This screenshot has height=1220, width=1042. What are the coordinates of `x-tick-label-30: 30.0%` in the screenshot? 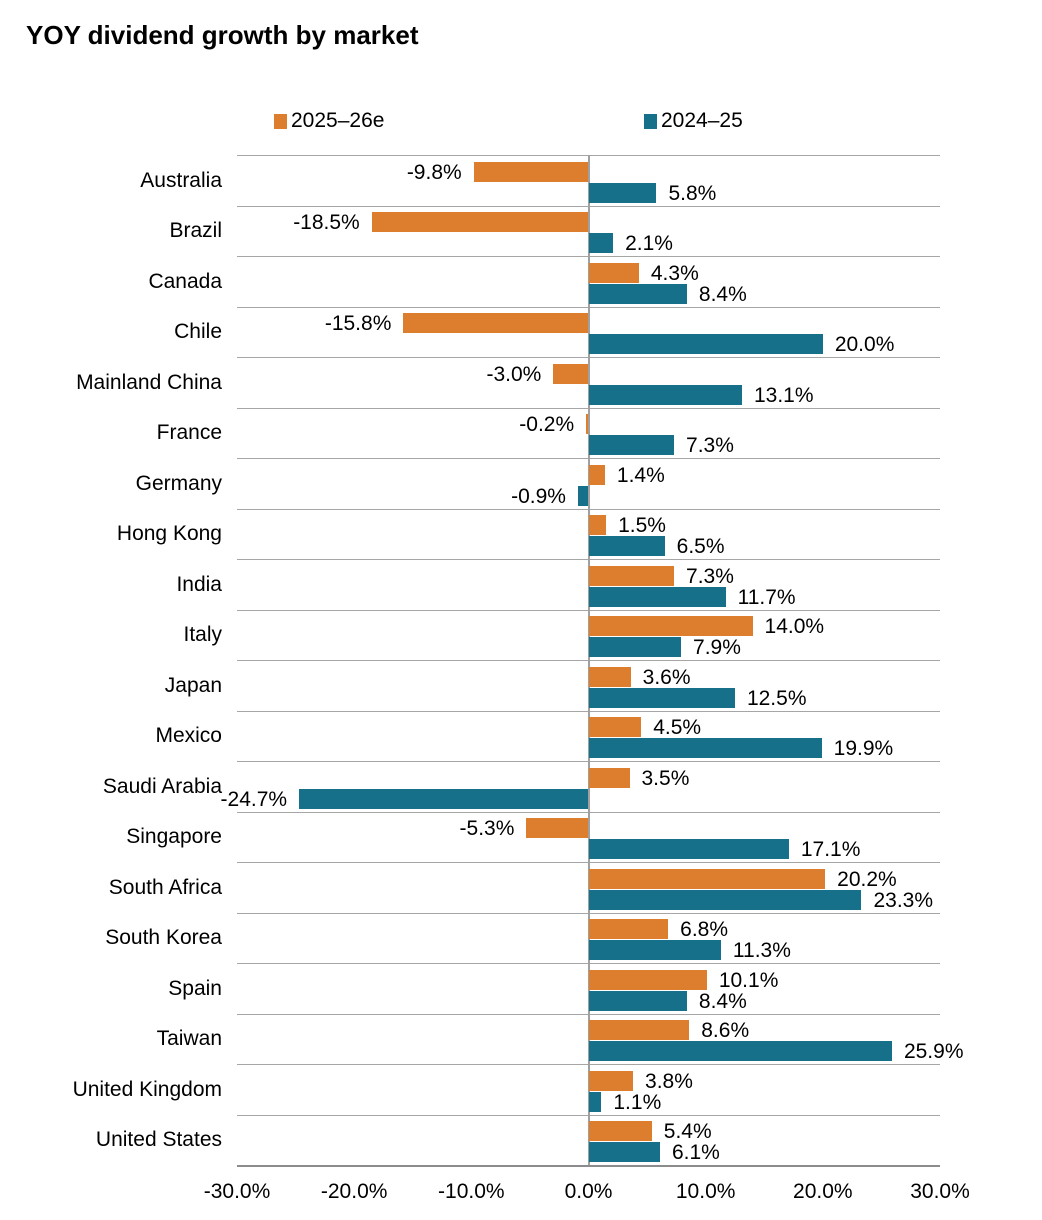 It's located at (940, 1191).